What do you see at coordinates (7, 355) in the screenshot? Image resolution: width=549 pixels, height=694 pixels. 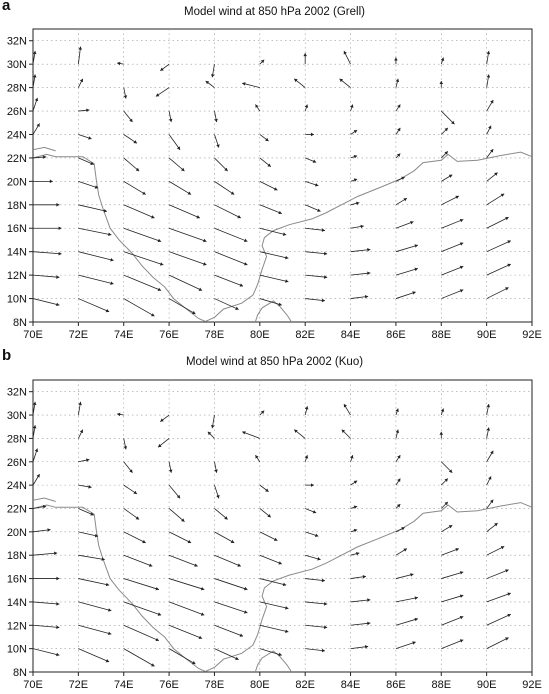 I see `panel-letter-b: b` at bounding box center [7, 355].